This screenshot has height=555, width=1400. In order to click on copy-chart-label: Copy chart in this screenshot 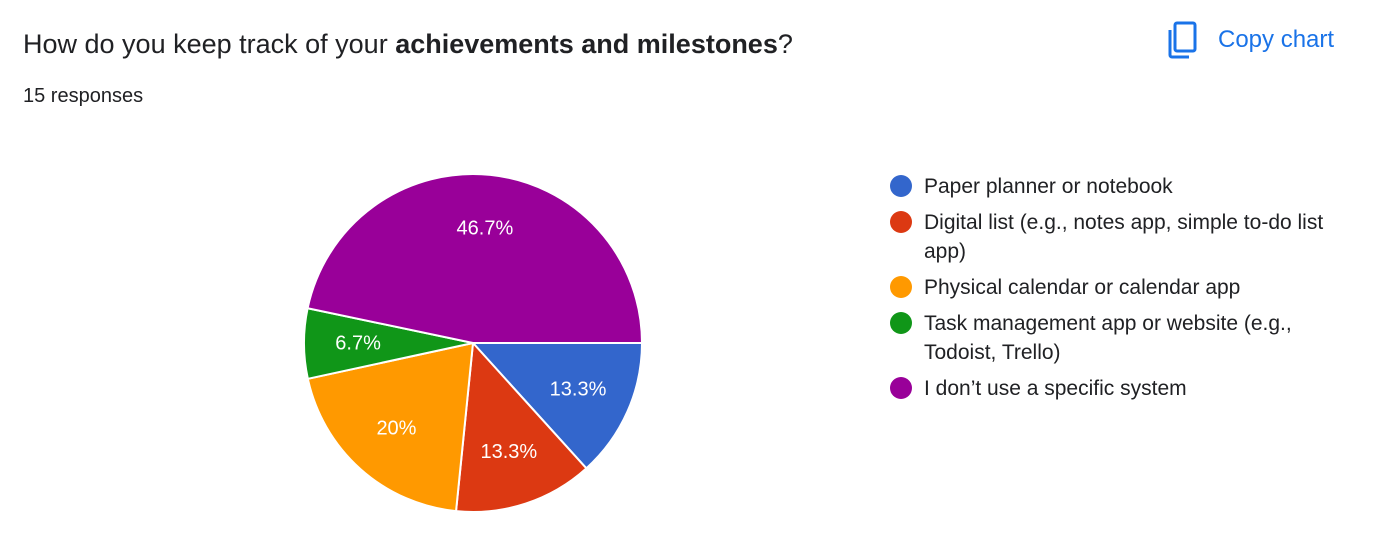, I will do `click(1276, 39)`.